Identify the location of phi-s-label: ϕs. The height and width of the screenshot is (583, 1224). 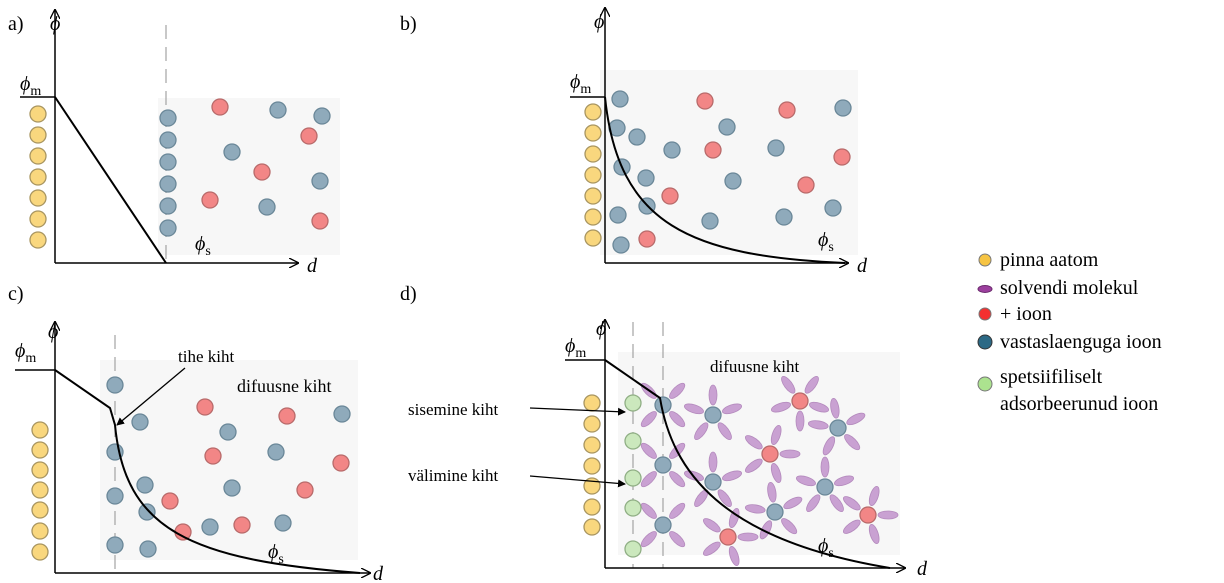
(276, 554).